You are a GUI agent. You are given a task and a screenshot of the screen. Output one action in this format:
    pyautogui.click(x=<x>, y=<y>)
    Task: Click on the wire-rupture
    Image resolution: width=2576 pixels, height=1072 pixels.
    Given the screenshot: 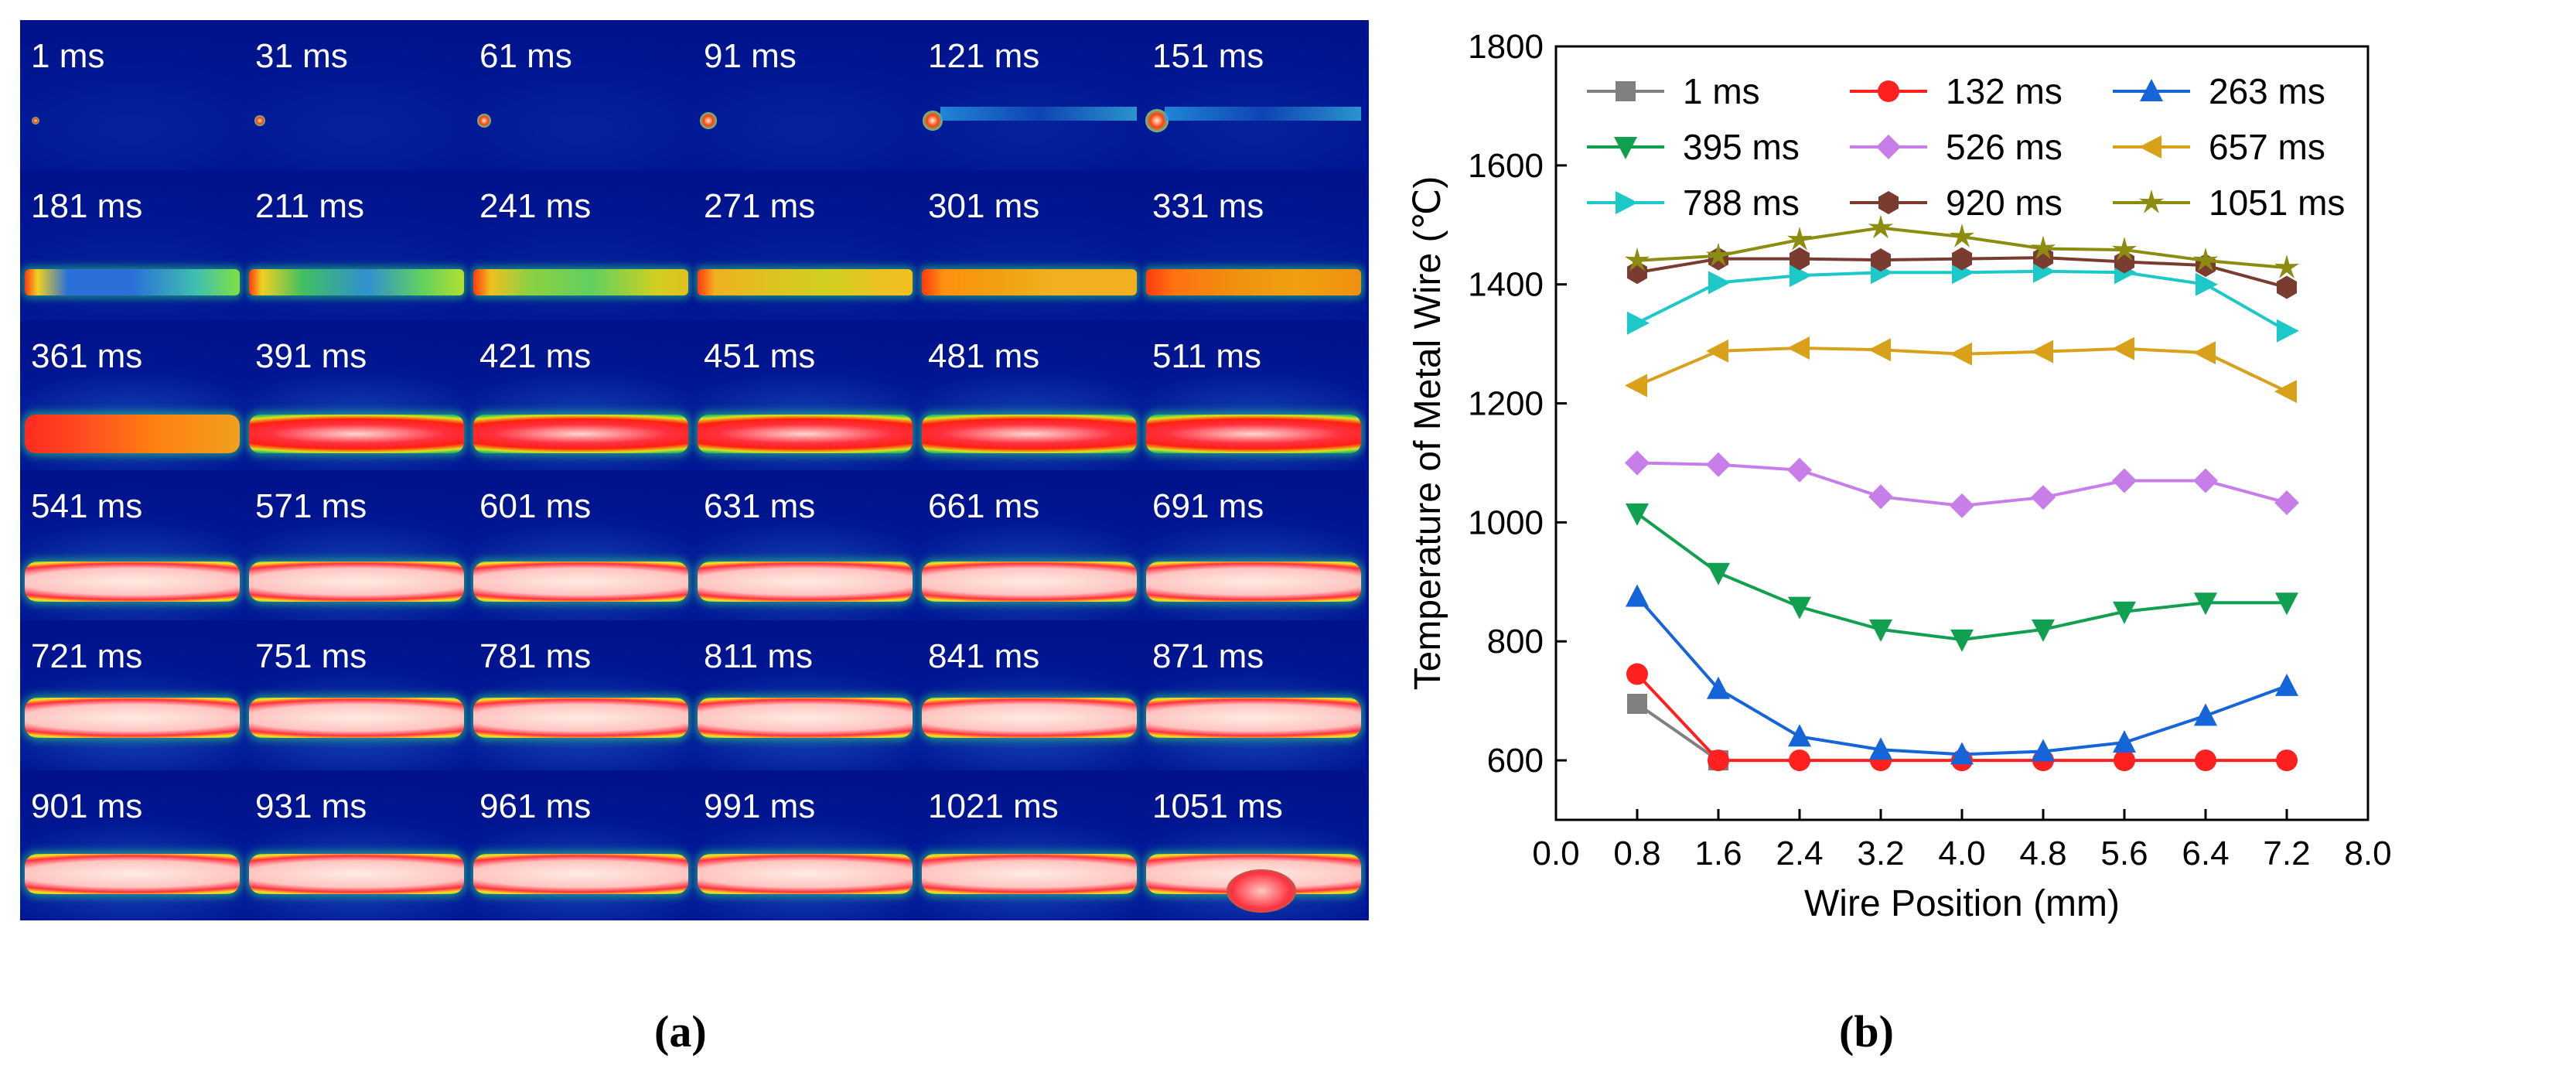 What is the action you would take?
    pyautogui.click(x=1262, y=891)
    